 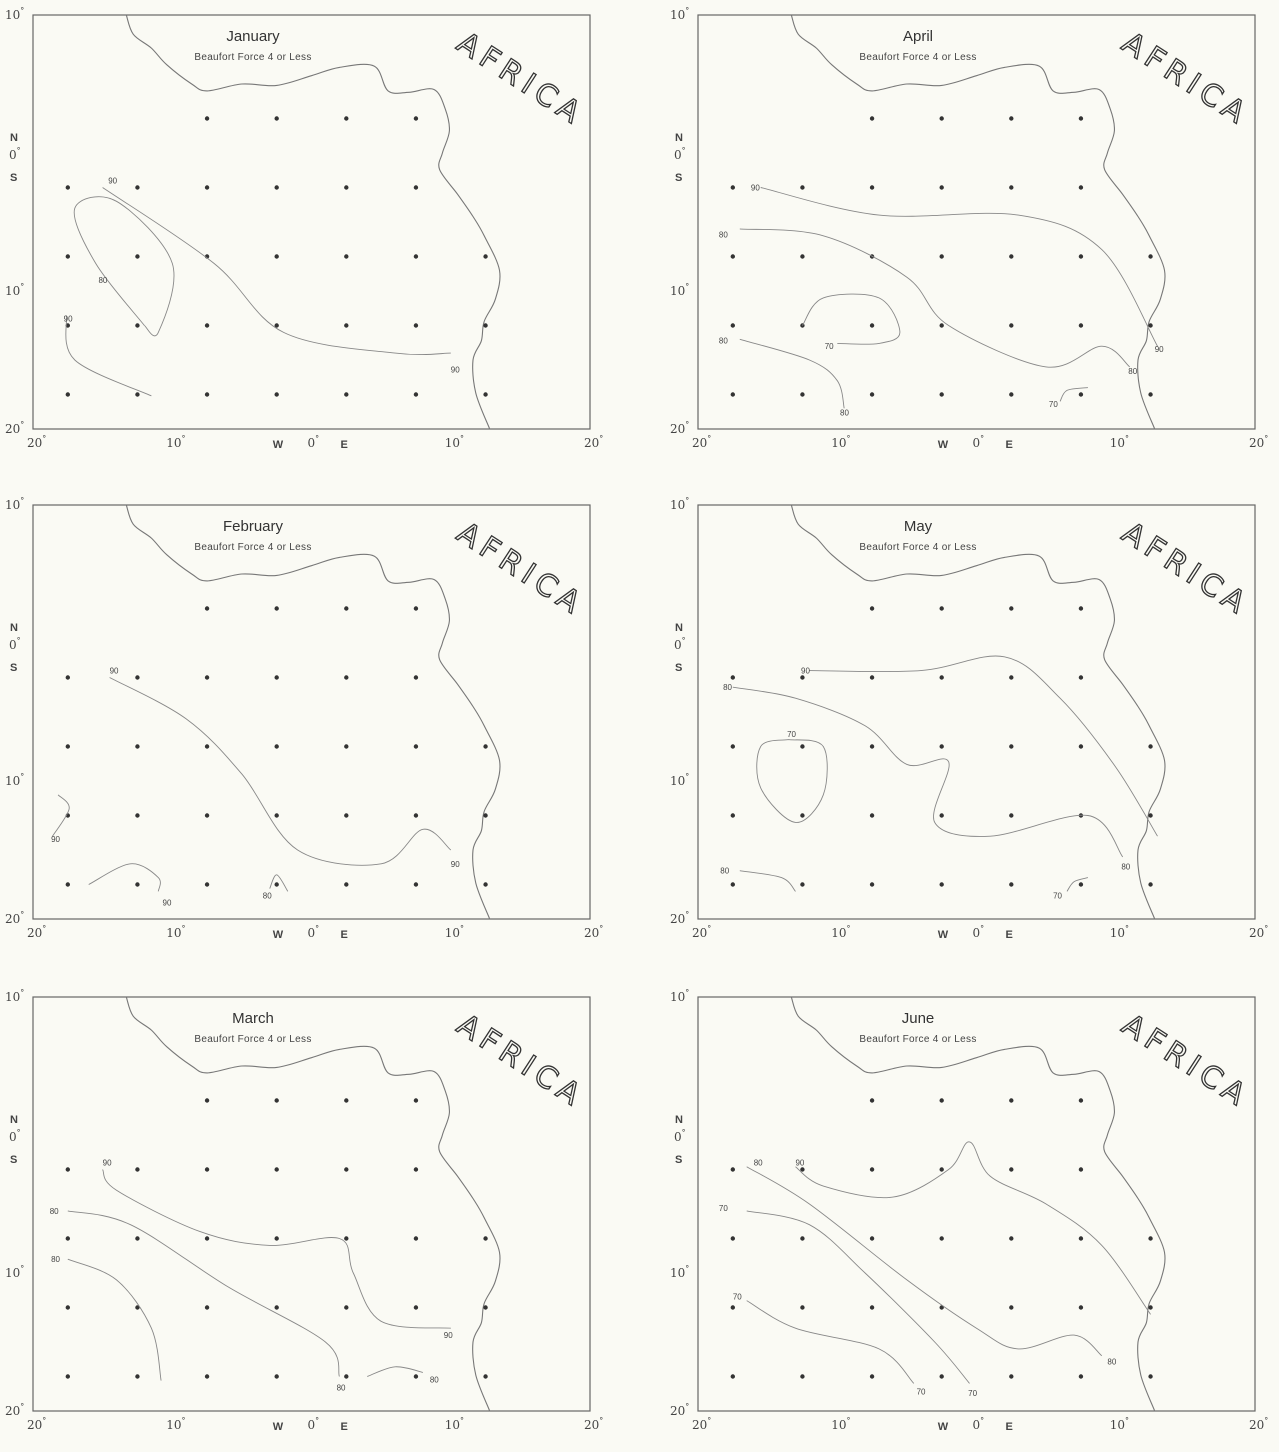 I want to click on west-letter: W, so click(x=278, y=935).